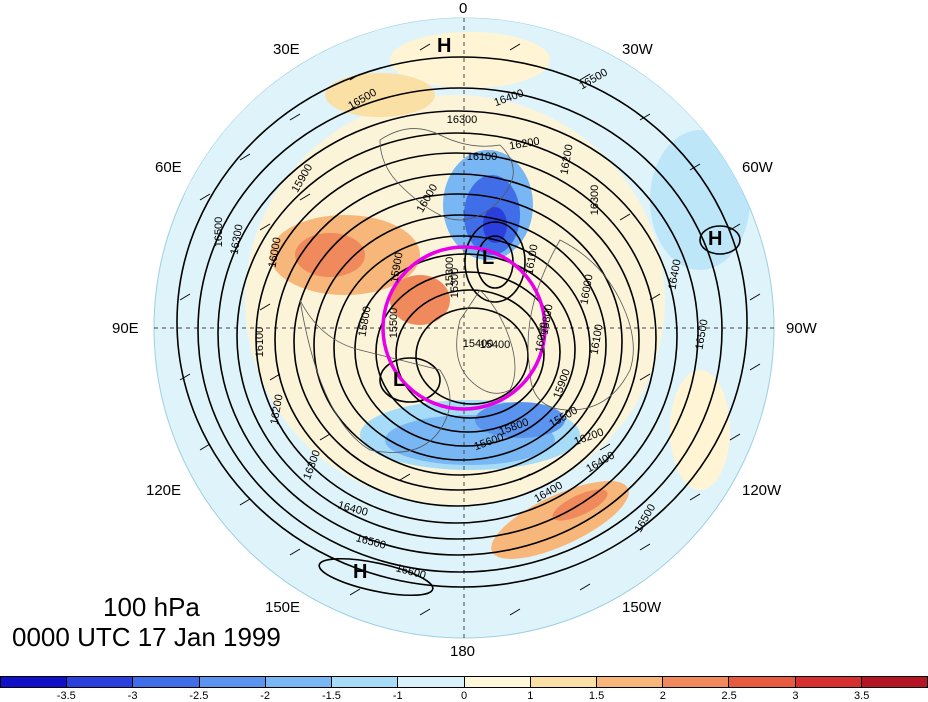 The image size is (928, 702). Describe the element at coordinates (464, 696) in the screenshot. I see `colorbar-tick-label: 0` at that location.